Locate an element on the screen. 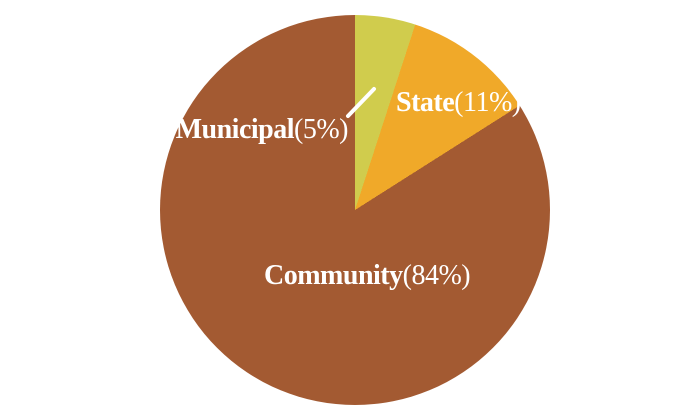 The image size is (700, 416). label-state: State(11%) is located at coordinates (458, 103).